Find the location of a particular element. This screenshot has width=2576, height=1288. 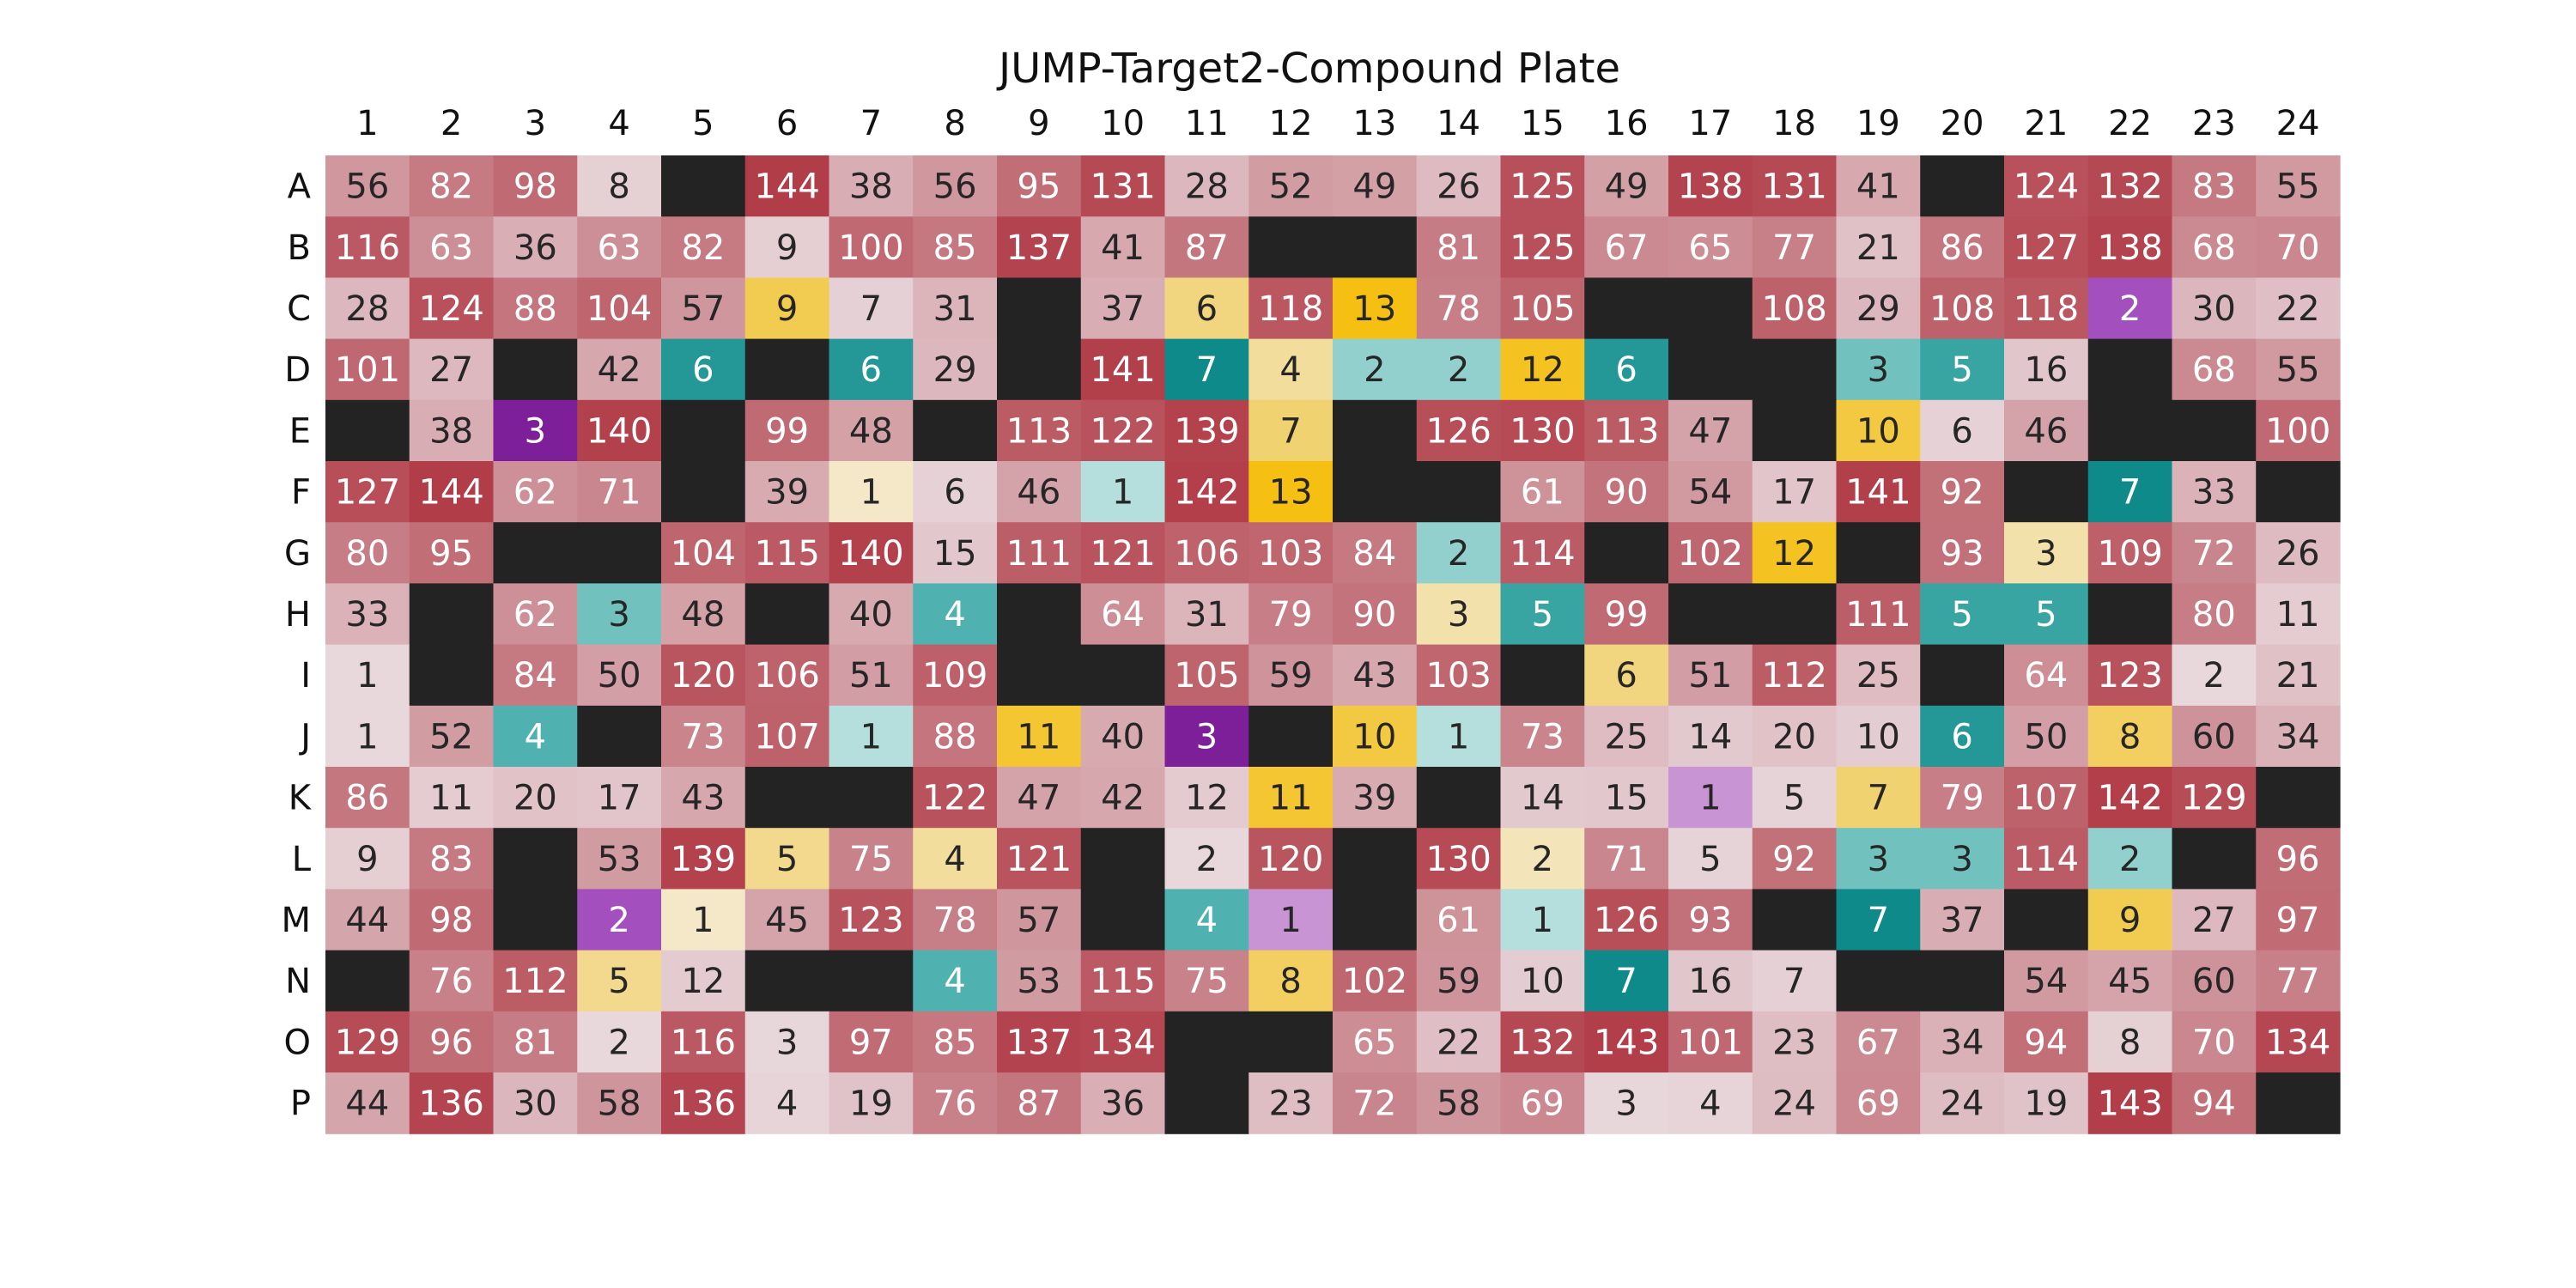

column-label: 4 is located at coordinates (618, 123).